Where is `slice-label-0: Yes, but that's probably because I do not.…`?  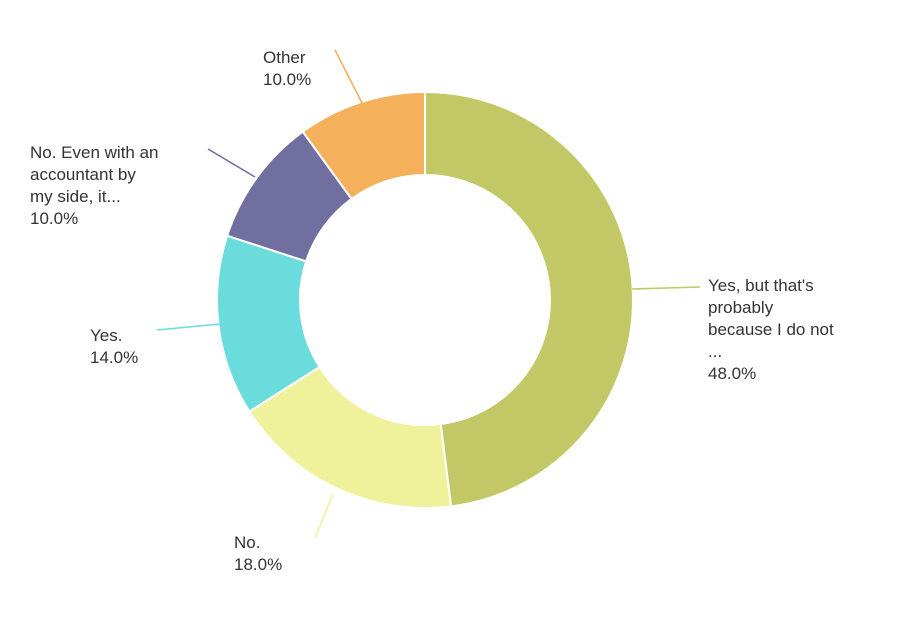
slice-label-0: Yes, but that's probably because I do not.… is located at coordinates (771, 329).